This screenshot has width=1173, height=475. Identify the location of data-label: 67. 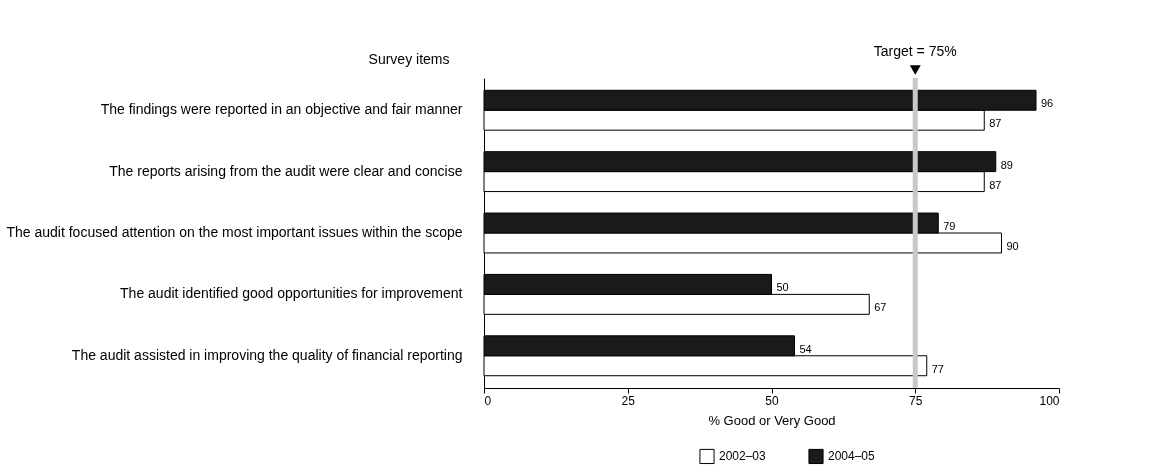
(880, 307).